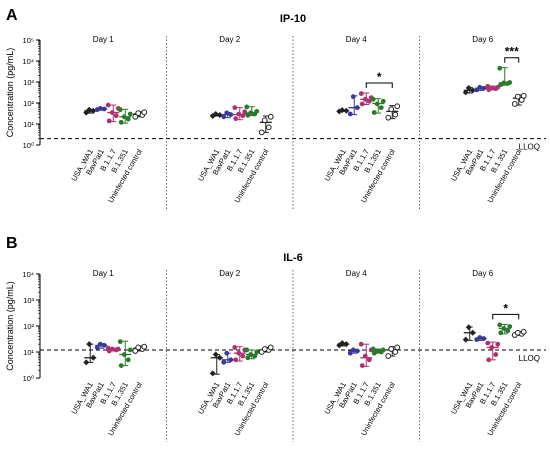  What do you see at coordinates (293, 19) in the screenshot?
I see `panel-title: IP-10` at bounding box center [293, 19].